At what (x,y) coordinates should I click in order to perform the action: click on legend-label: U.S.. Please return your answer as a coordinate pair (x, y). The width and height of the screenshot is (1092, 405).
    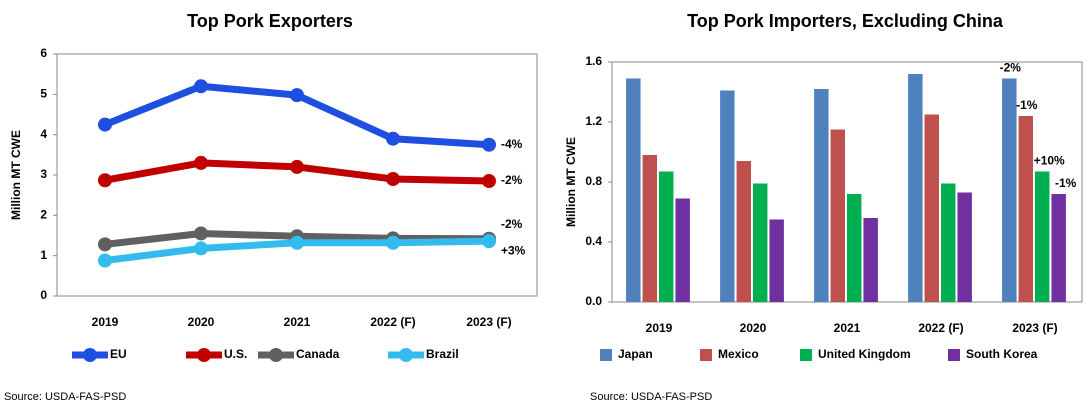
    Looking at the image, I should click on (235, 354).